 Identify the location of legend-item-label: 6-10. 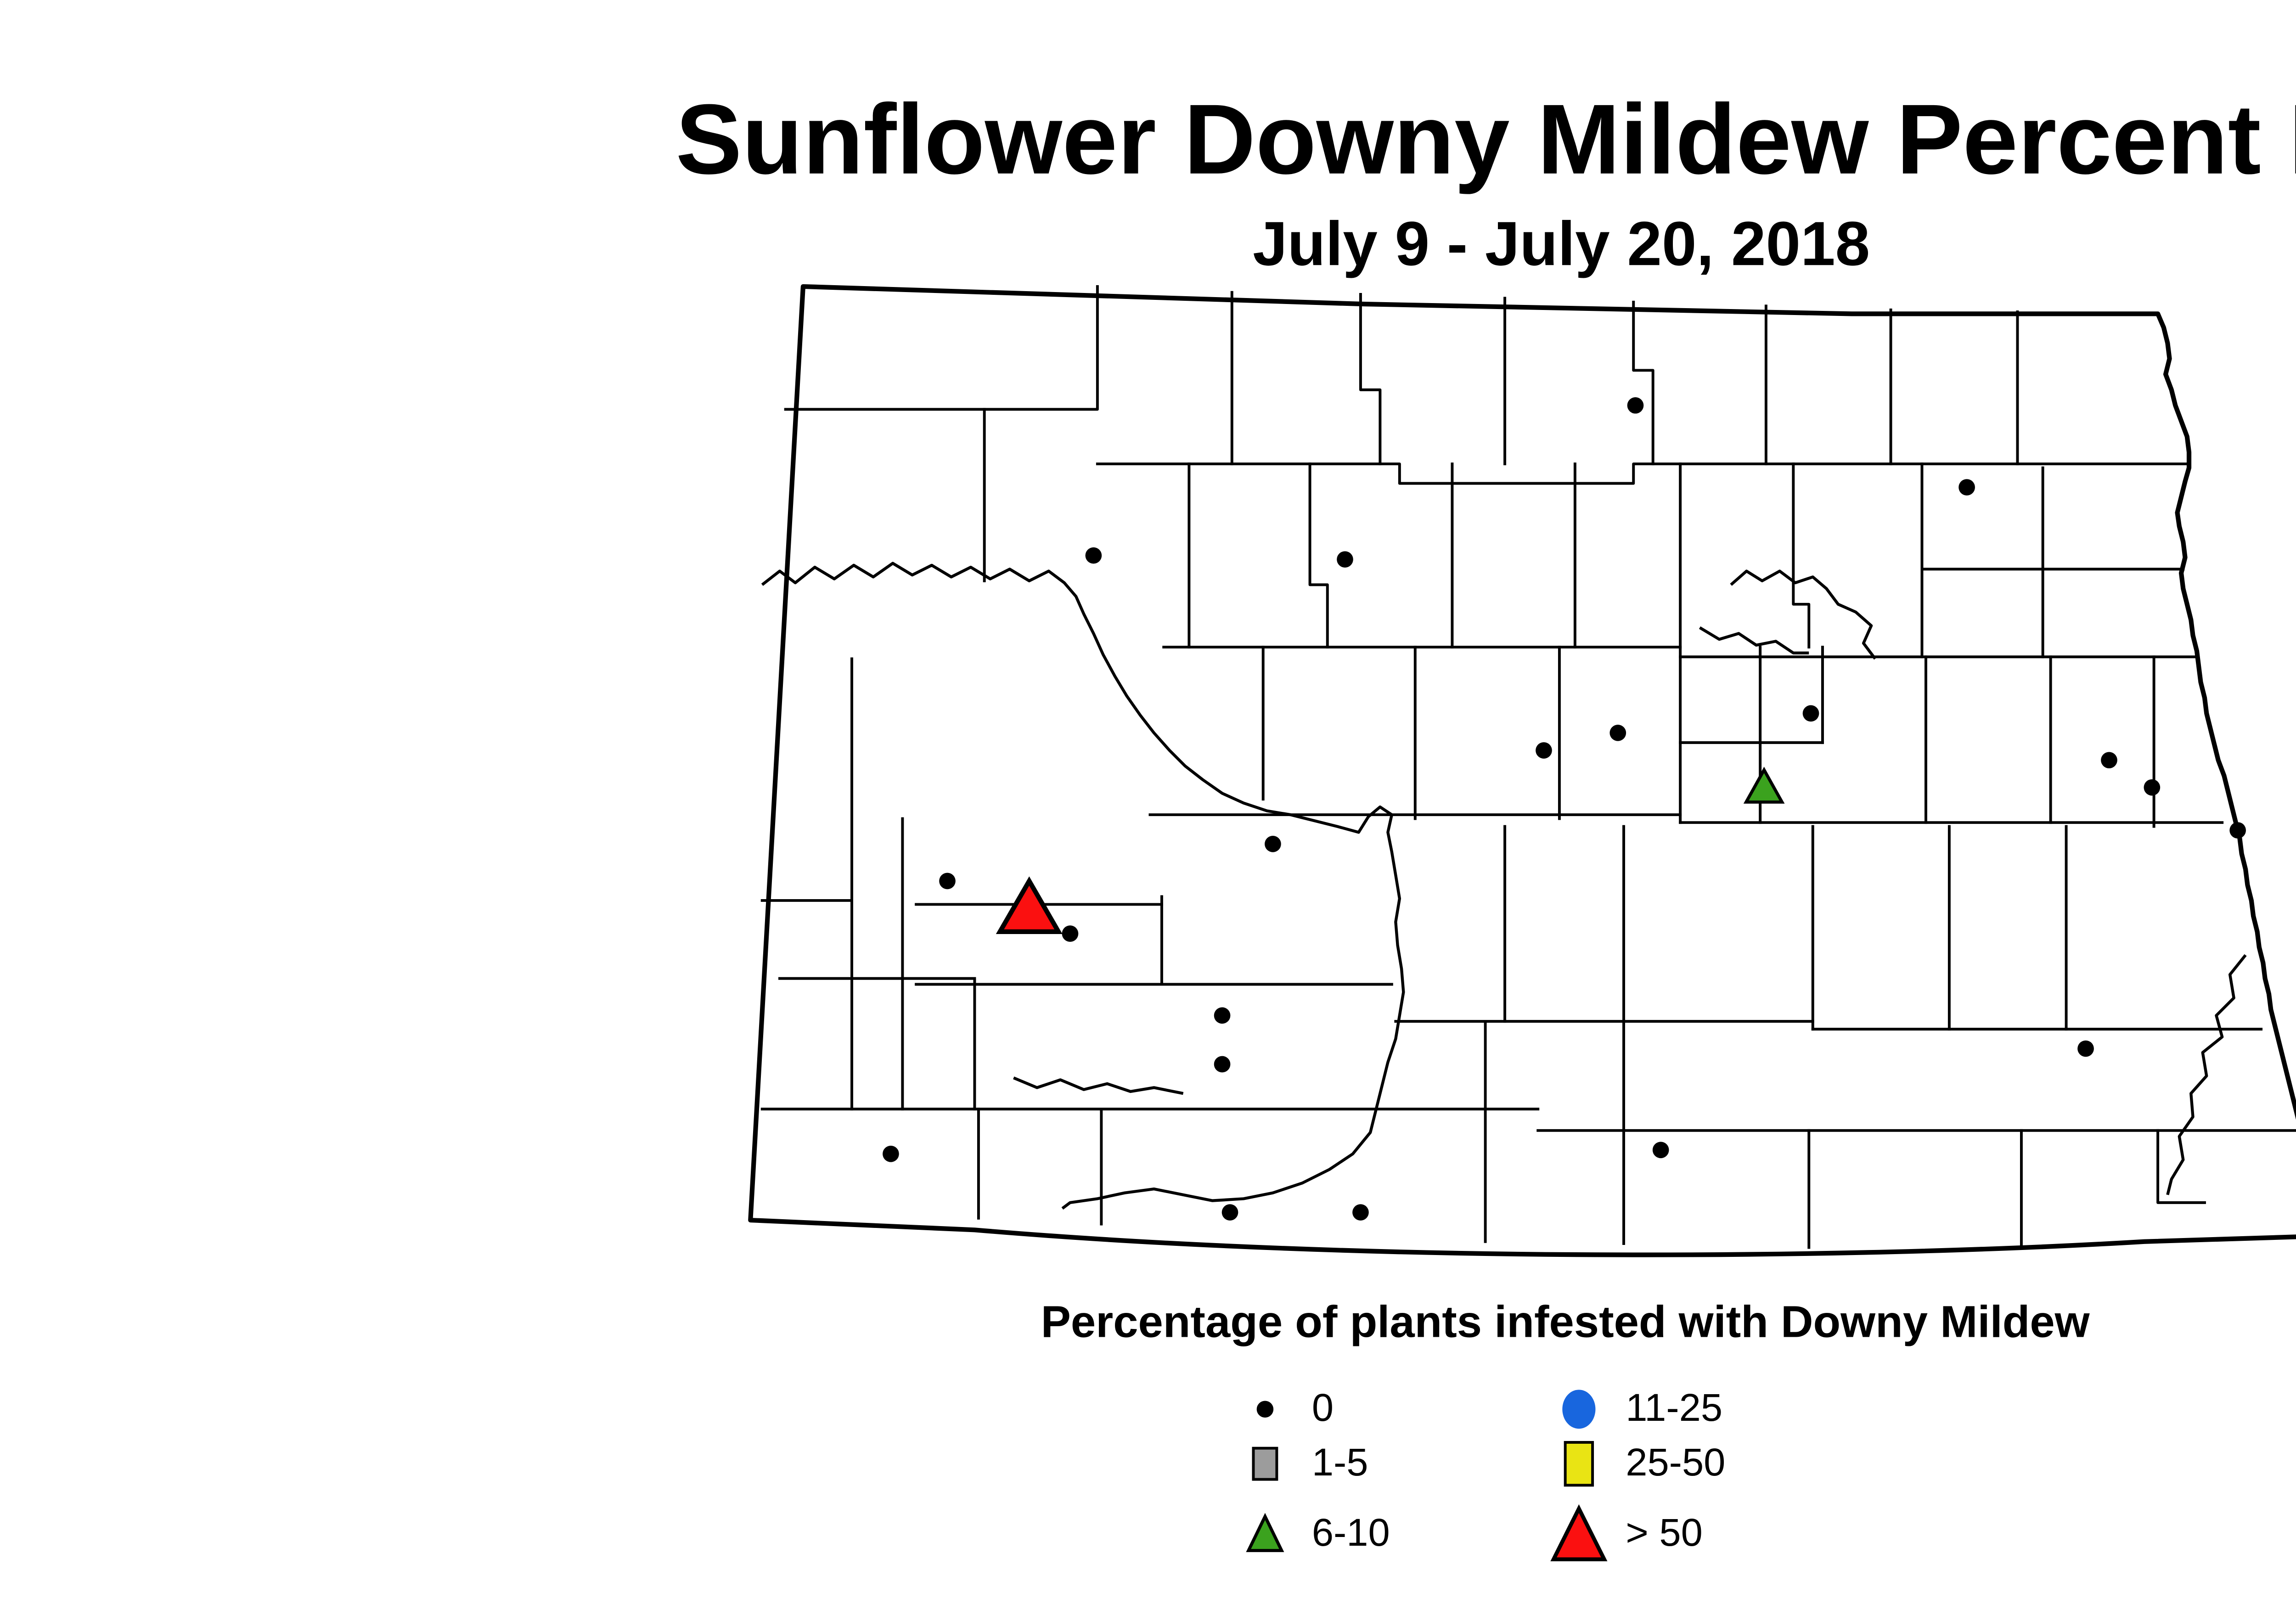
(1351, 1534).